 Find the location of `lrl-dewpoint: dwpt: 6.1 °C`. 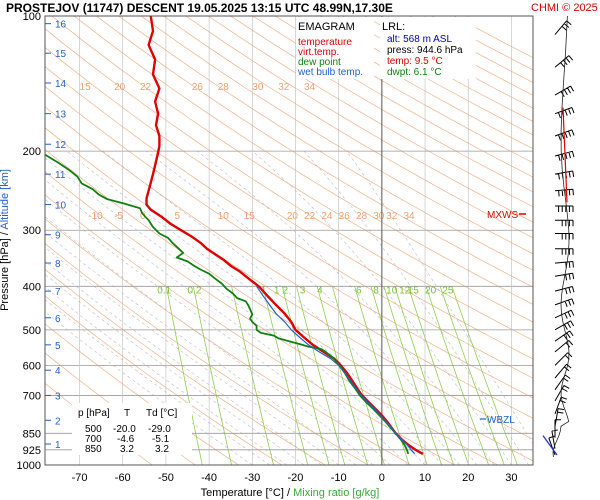

lrl-dewpoint: dwpt: 6.1 °C is located at coordinates (414, 72).